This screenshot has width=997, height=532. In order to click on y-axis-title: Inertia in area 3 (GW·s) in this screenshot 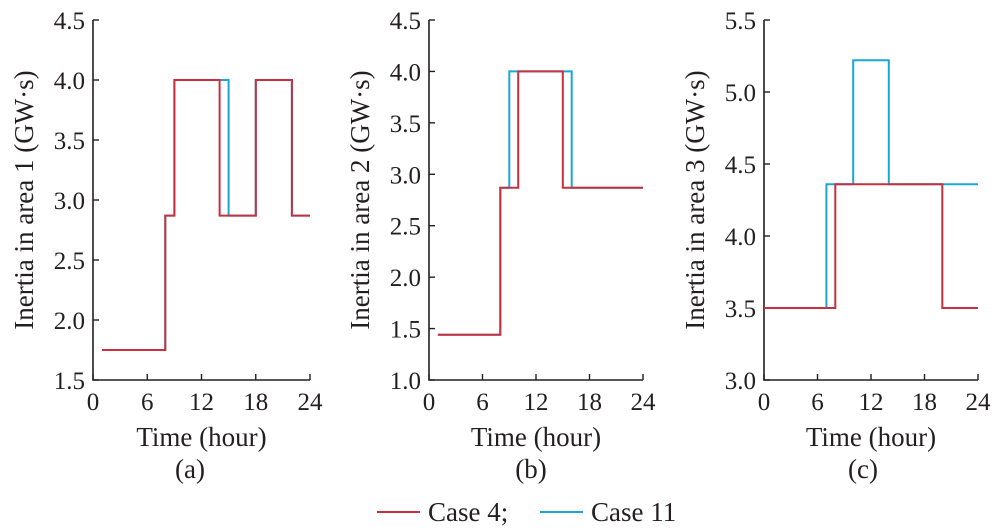, I will do `click(695, 199)`.